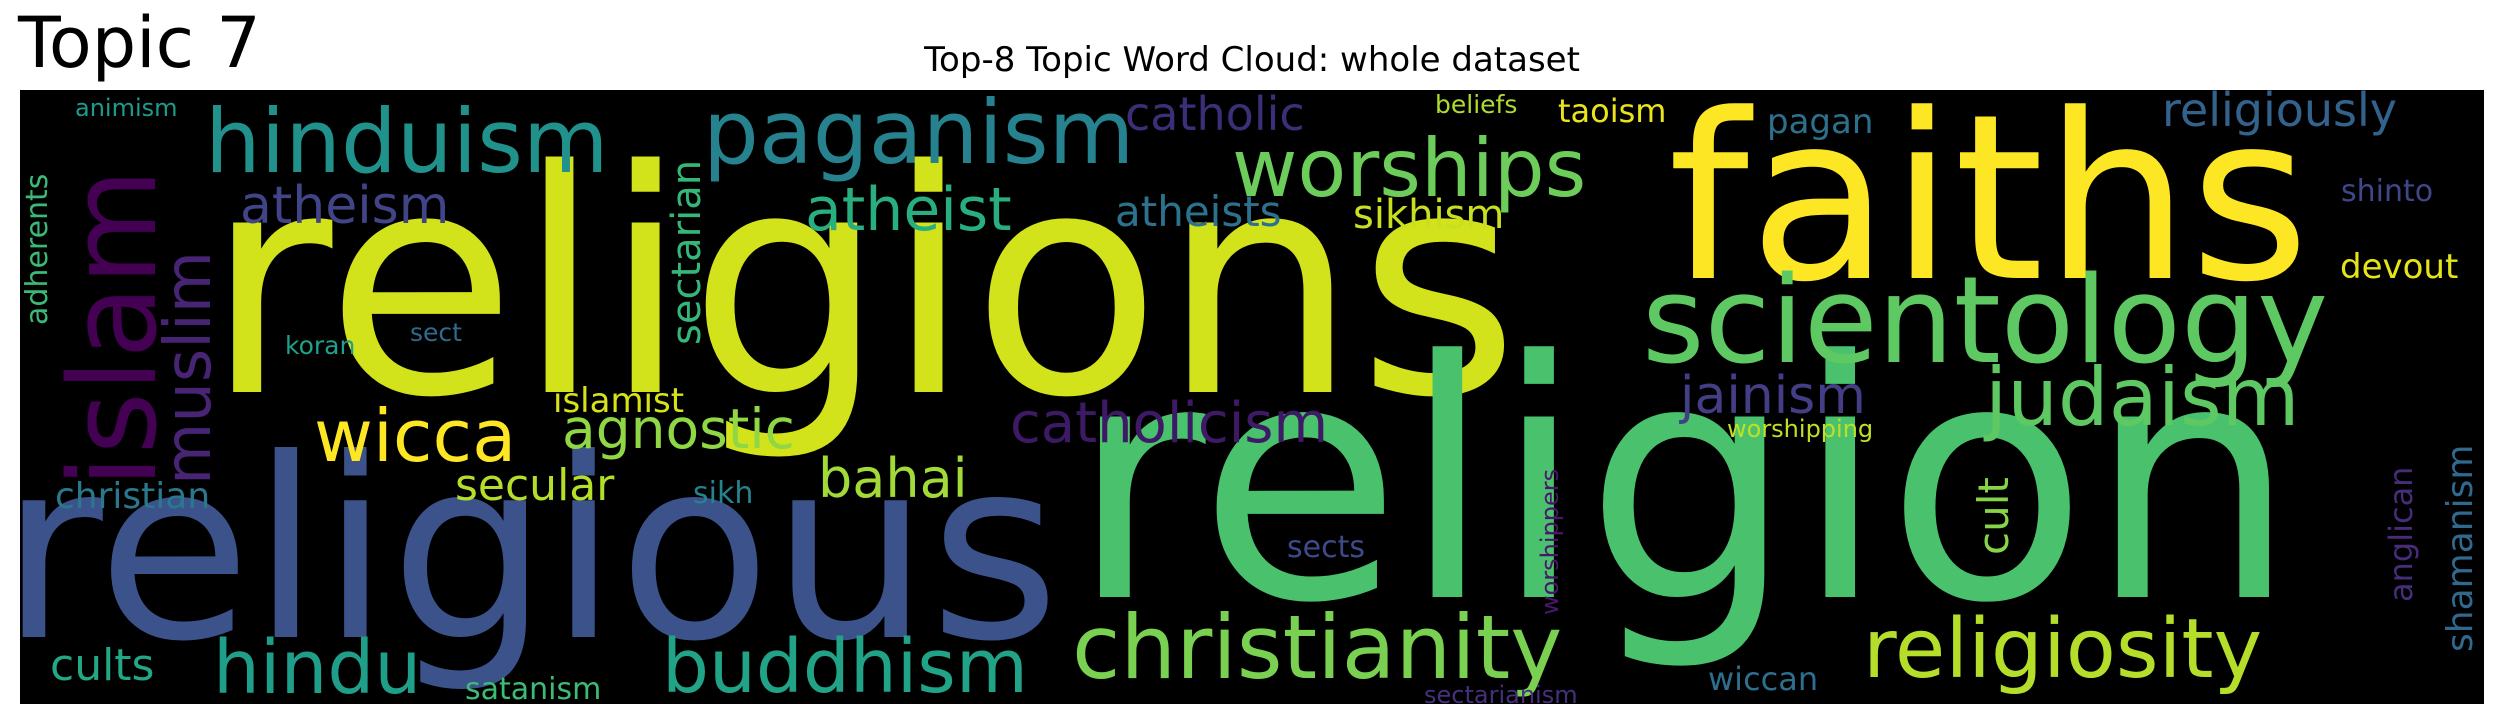 This screenshot has width=2504, height=725. What do you see at coordinates (2460, 548) in the screenshot?
I see `word-shamanism: shamanism` at bounding box center [2460, 548].